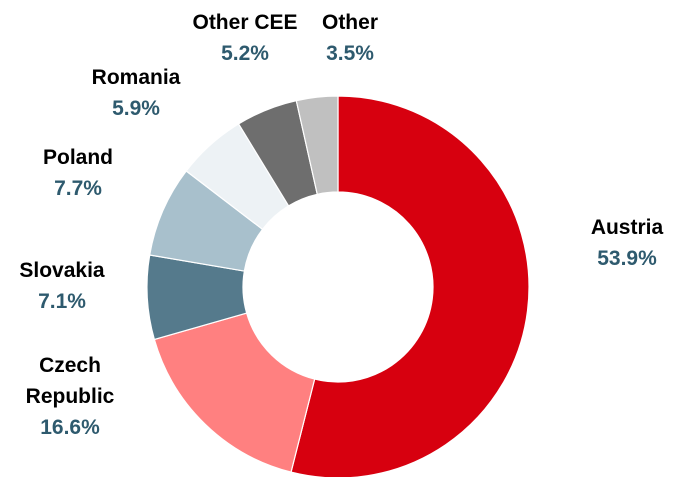  I want to click on value-label: 7.1%, so click(62, 301).